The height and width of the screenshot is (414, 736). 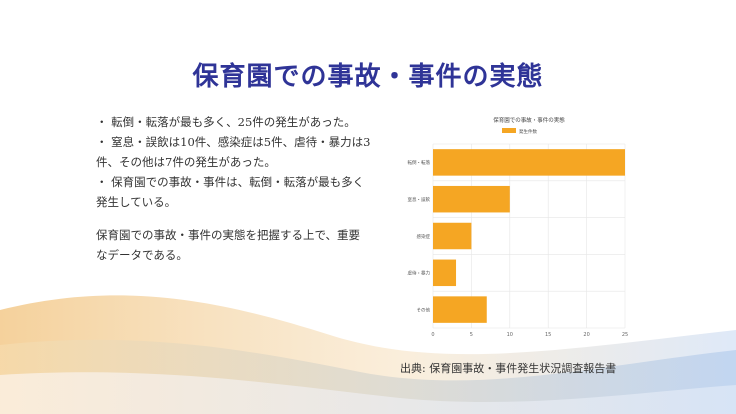 I want to click on category-label: その他, so click(x=424, y=309).